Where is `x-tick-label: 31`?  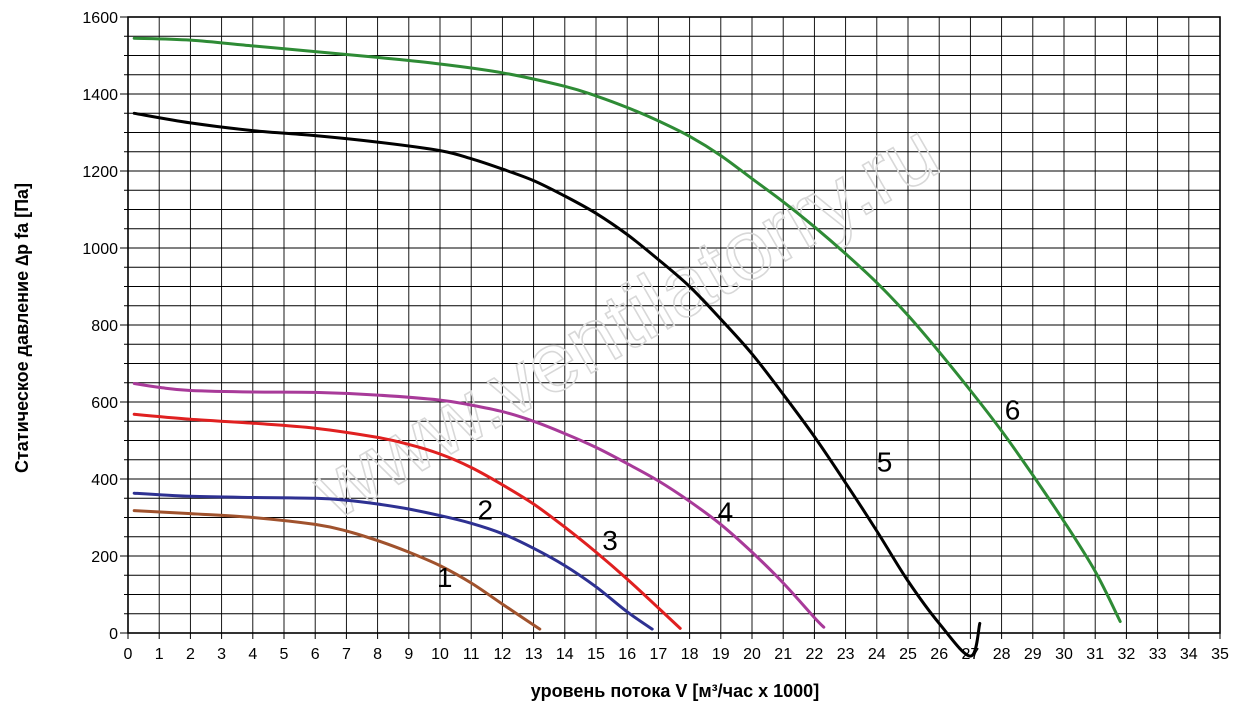
x-tick-label: 31 is located at coordinates (1095, 654).